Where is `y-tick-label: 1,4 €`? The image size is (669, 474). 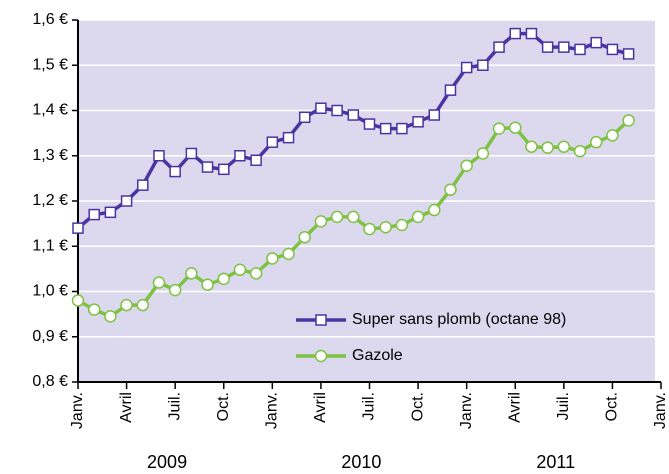
y-tick-label: 1,4 € is located at coordinates (50, 110).